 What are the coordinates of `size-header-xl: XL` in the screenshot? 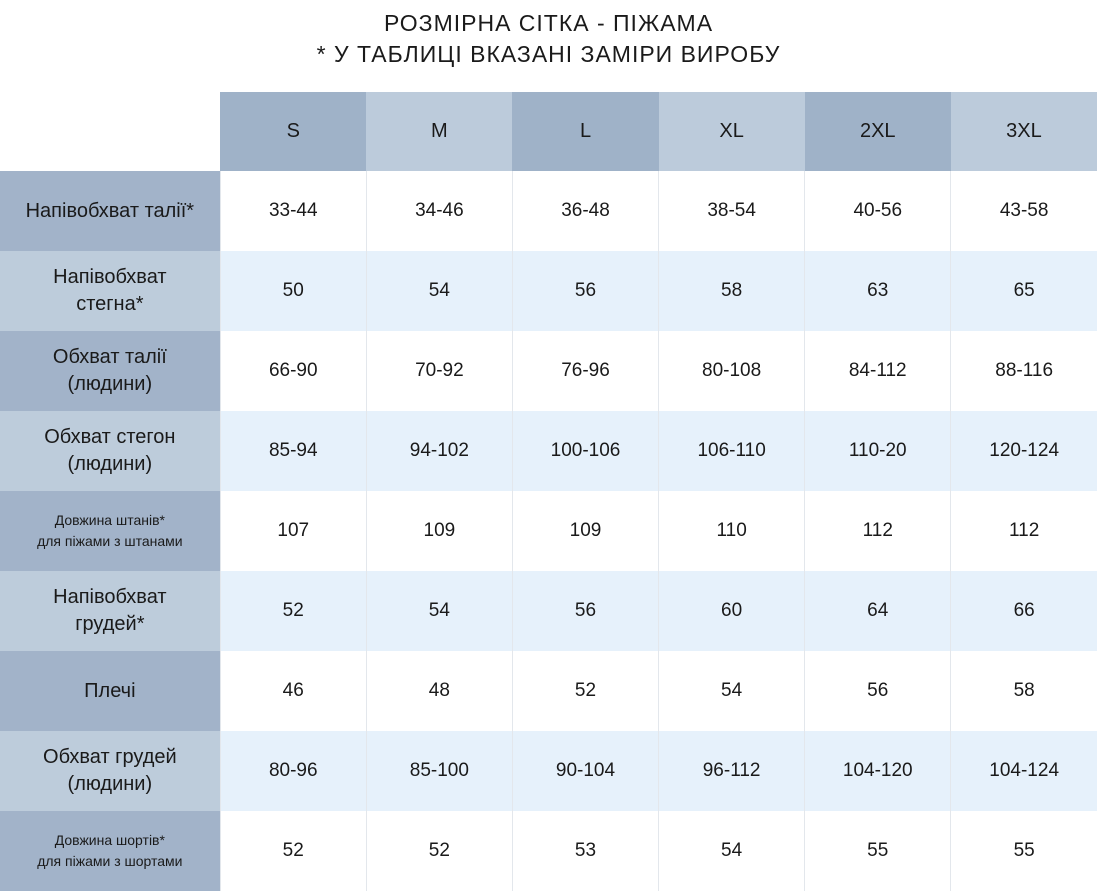 It's located at (731, 131).